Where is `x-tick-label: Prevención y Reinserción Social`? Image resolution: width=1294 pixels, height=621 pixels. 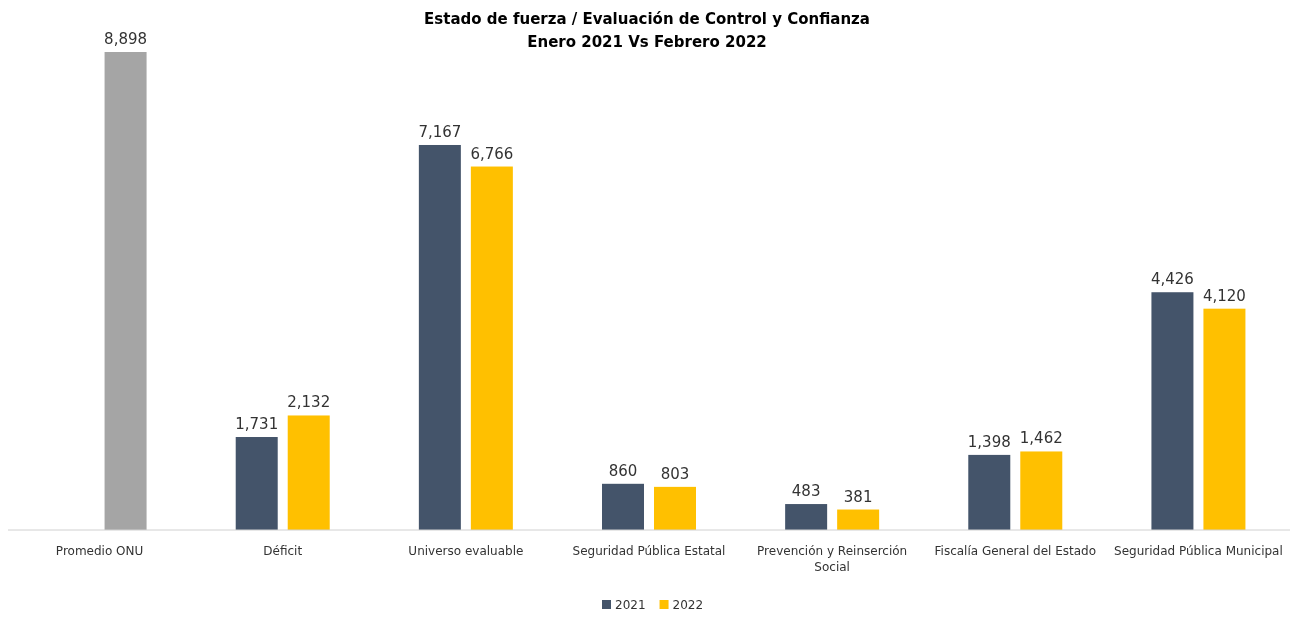
x-tick-label: Prevención y Reinserción Social is located at coordinates (832, 559).